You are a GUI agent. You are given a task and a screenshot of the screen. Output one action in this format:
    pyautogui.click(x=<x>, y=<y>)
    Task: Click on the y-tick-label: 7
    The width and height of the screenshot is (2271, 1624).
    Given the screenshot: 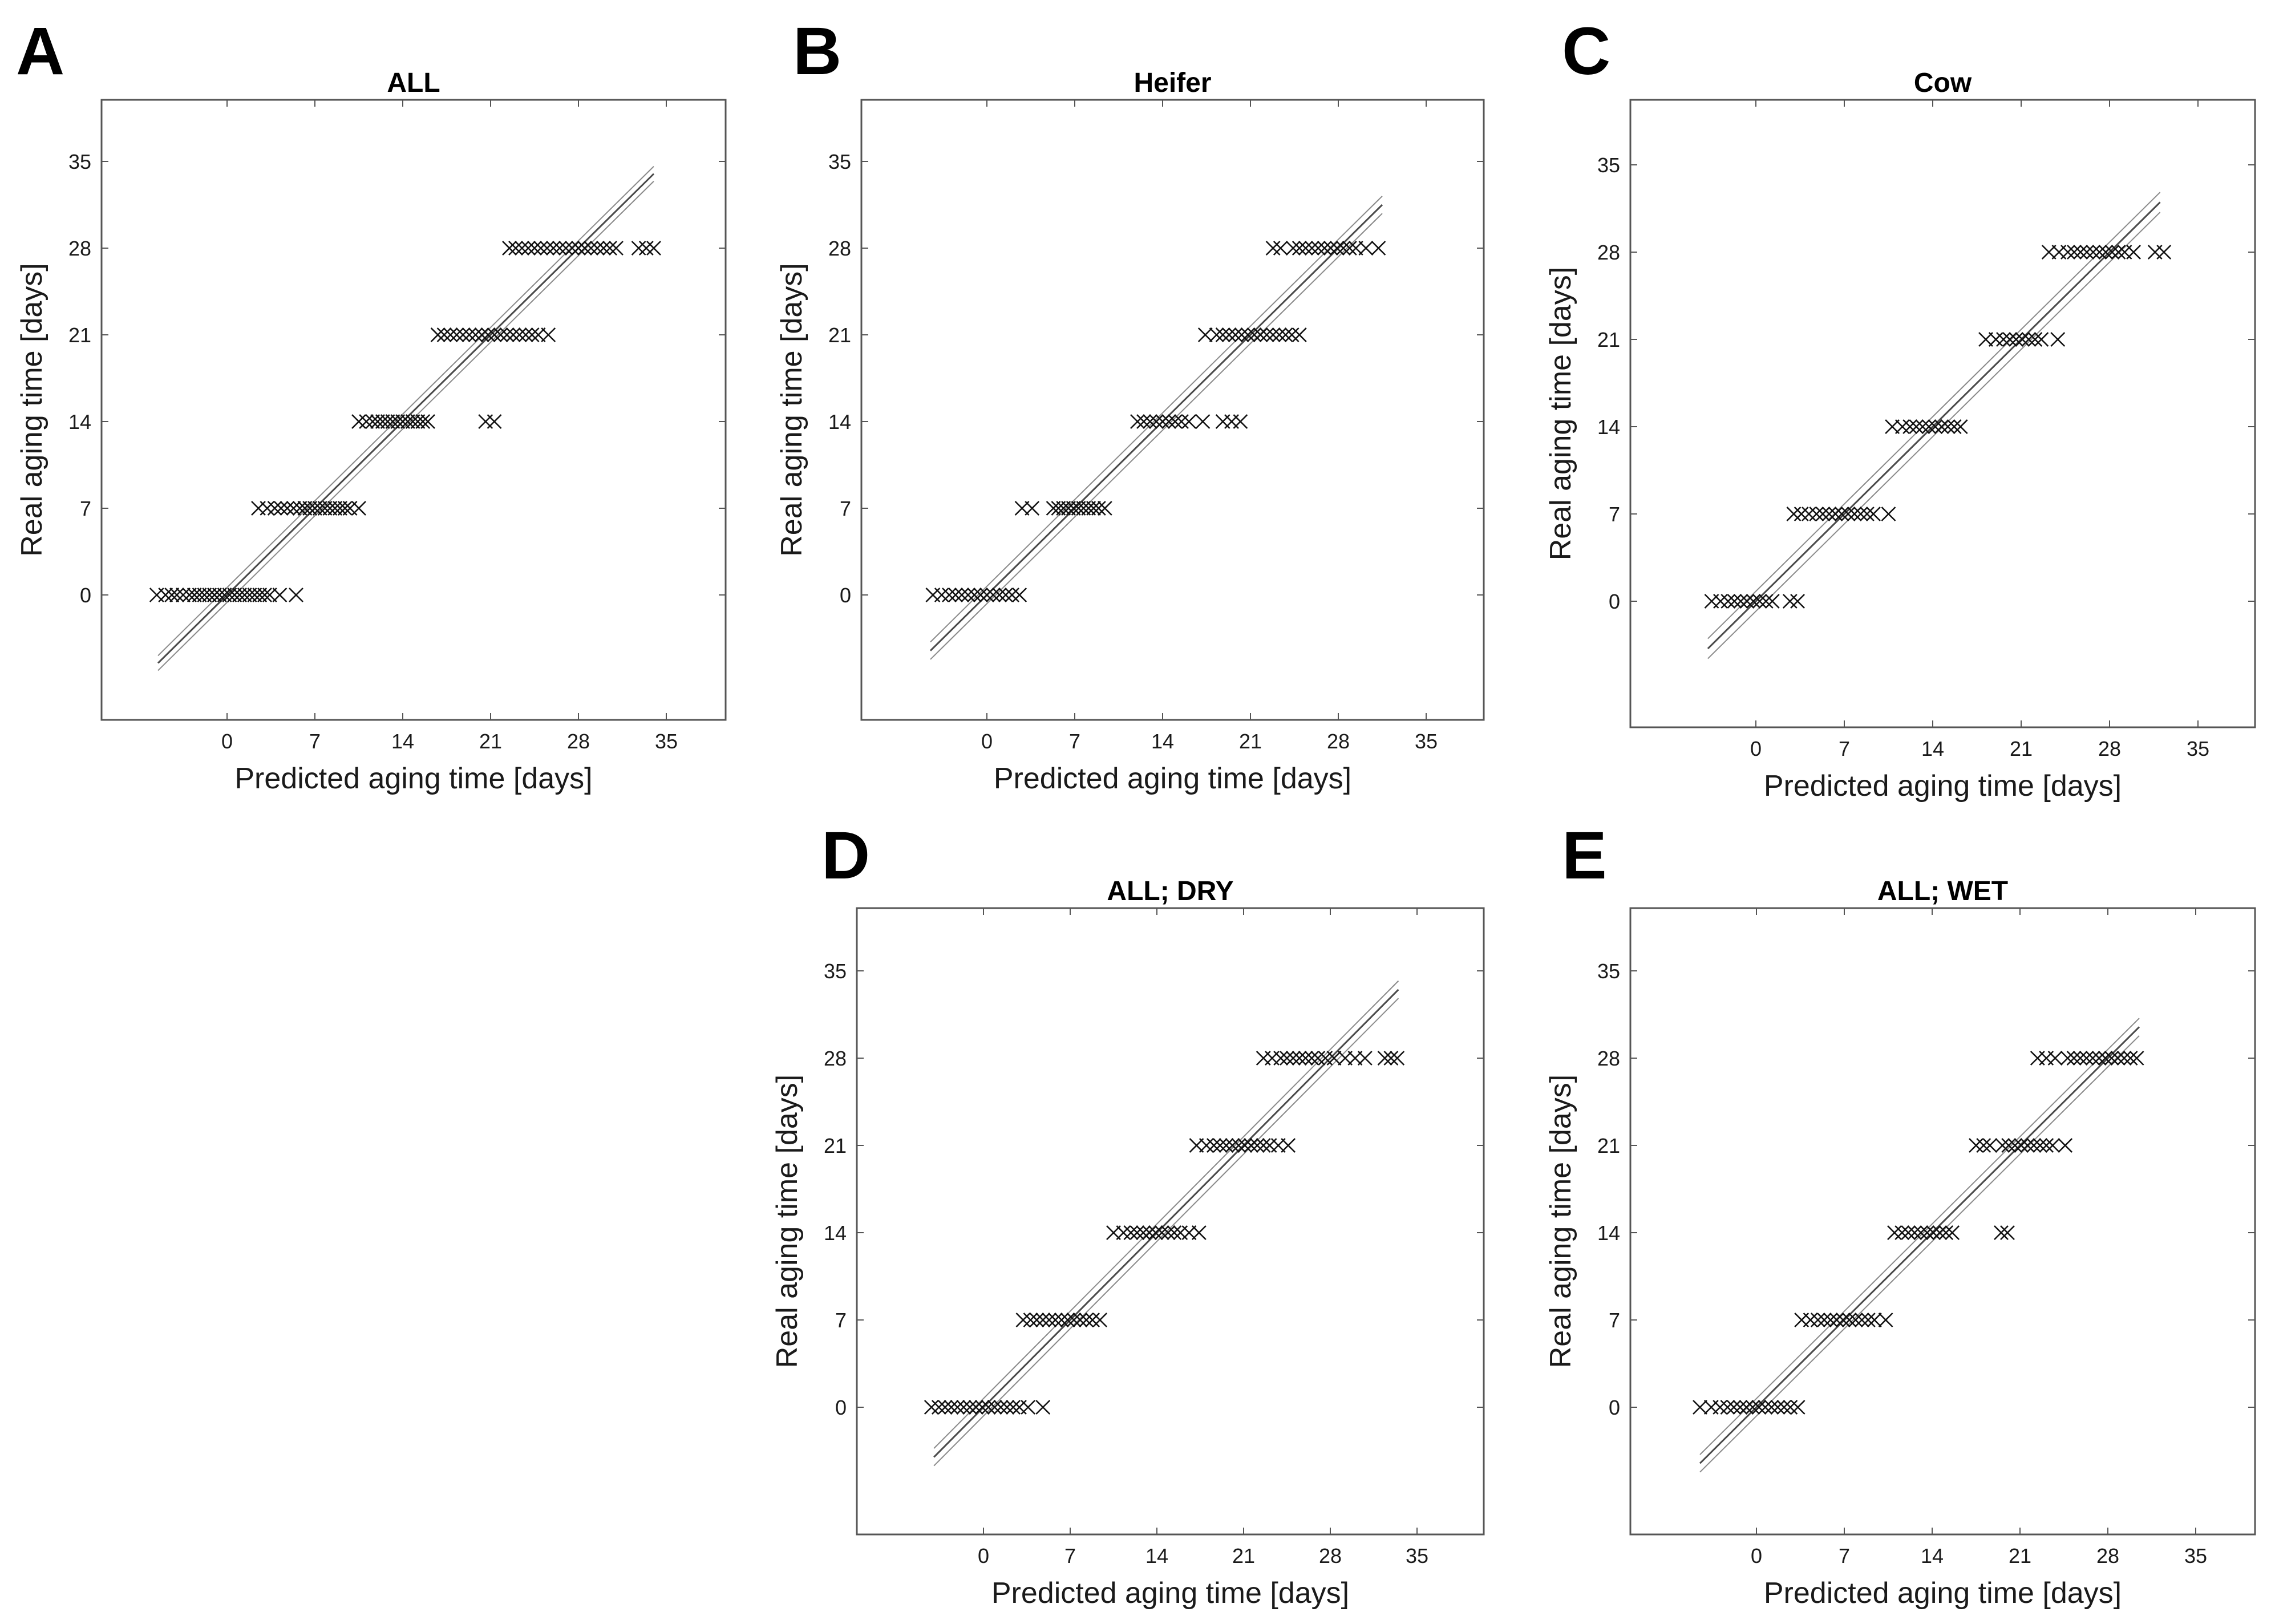 What is the action you would take?
    pyautogui.click(x=1614, y=1321)
    